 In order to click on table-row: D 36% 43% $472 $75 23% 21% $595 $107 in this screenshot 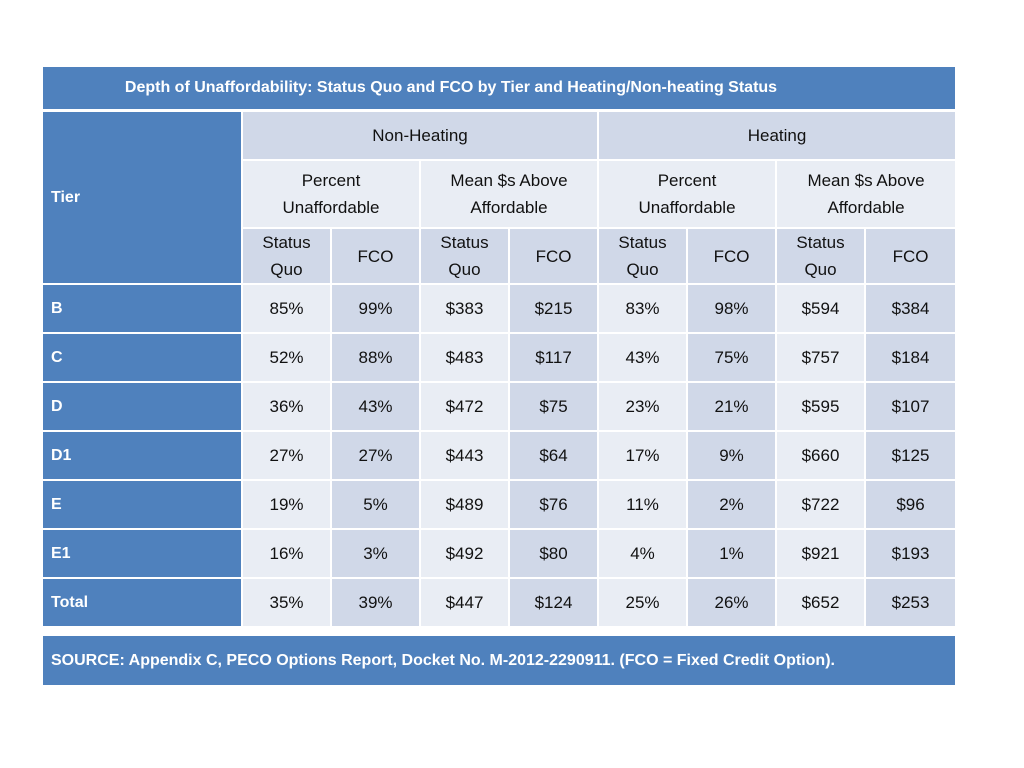, I will do `click(499, 407)`.